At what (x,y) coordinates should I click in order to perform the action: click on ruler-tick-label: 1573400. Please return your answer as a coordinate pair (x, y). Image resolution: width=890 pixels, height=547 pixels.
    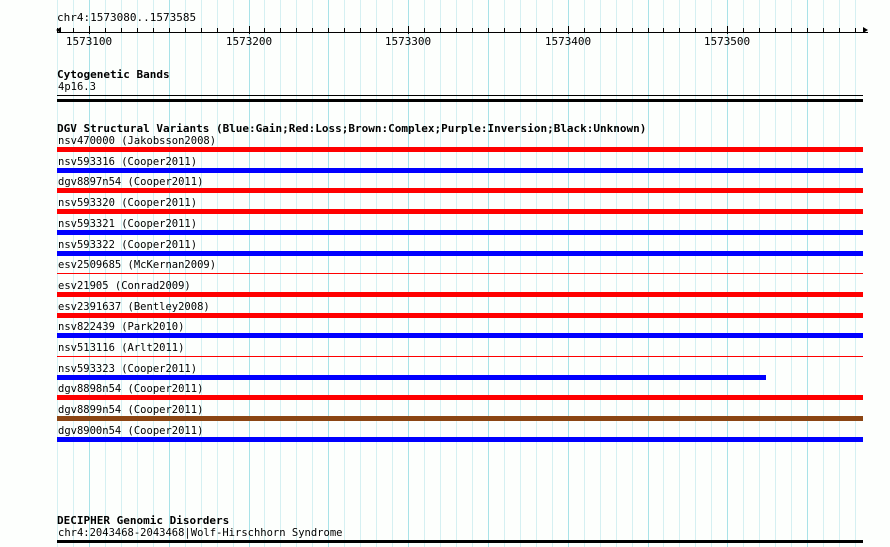
    Looking at the image, I should click on (568, 41).